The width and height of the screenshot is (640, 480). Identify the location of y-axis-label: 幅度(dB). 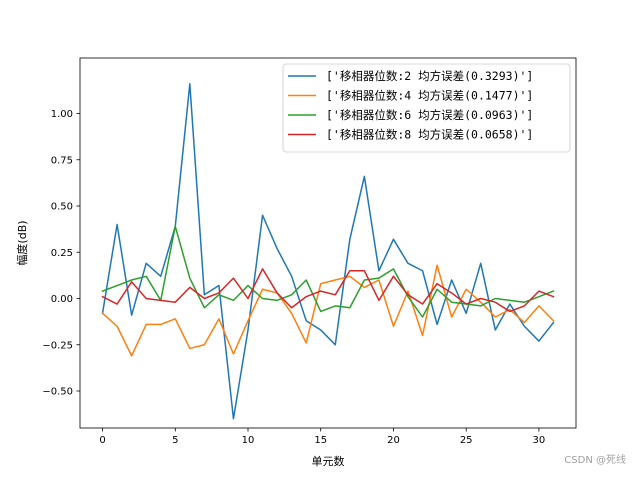
(22, 242).